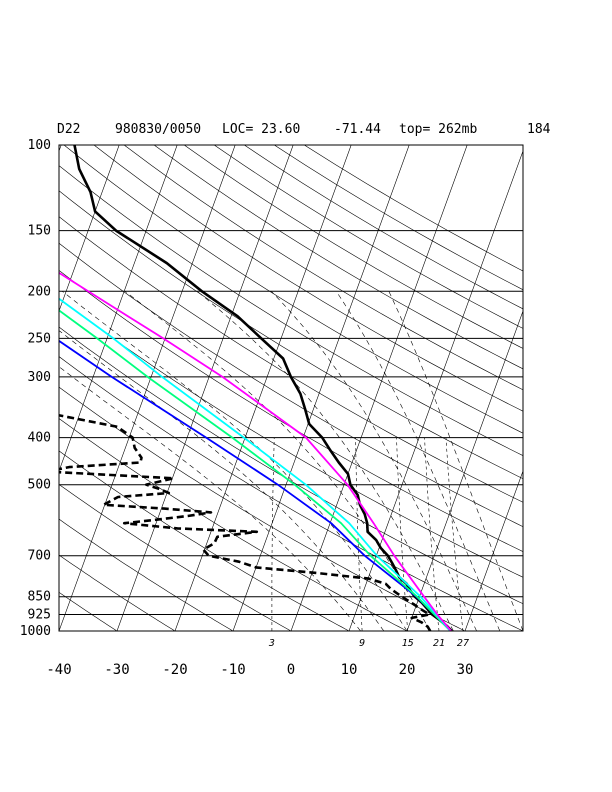 The width and height of the screenshot is (612, 792). What do you see at coordinates (58, 670) in the screenshot?
I see `temperature-label: -40` at bounding box center [58, 670].